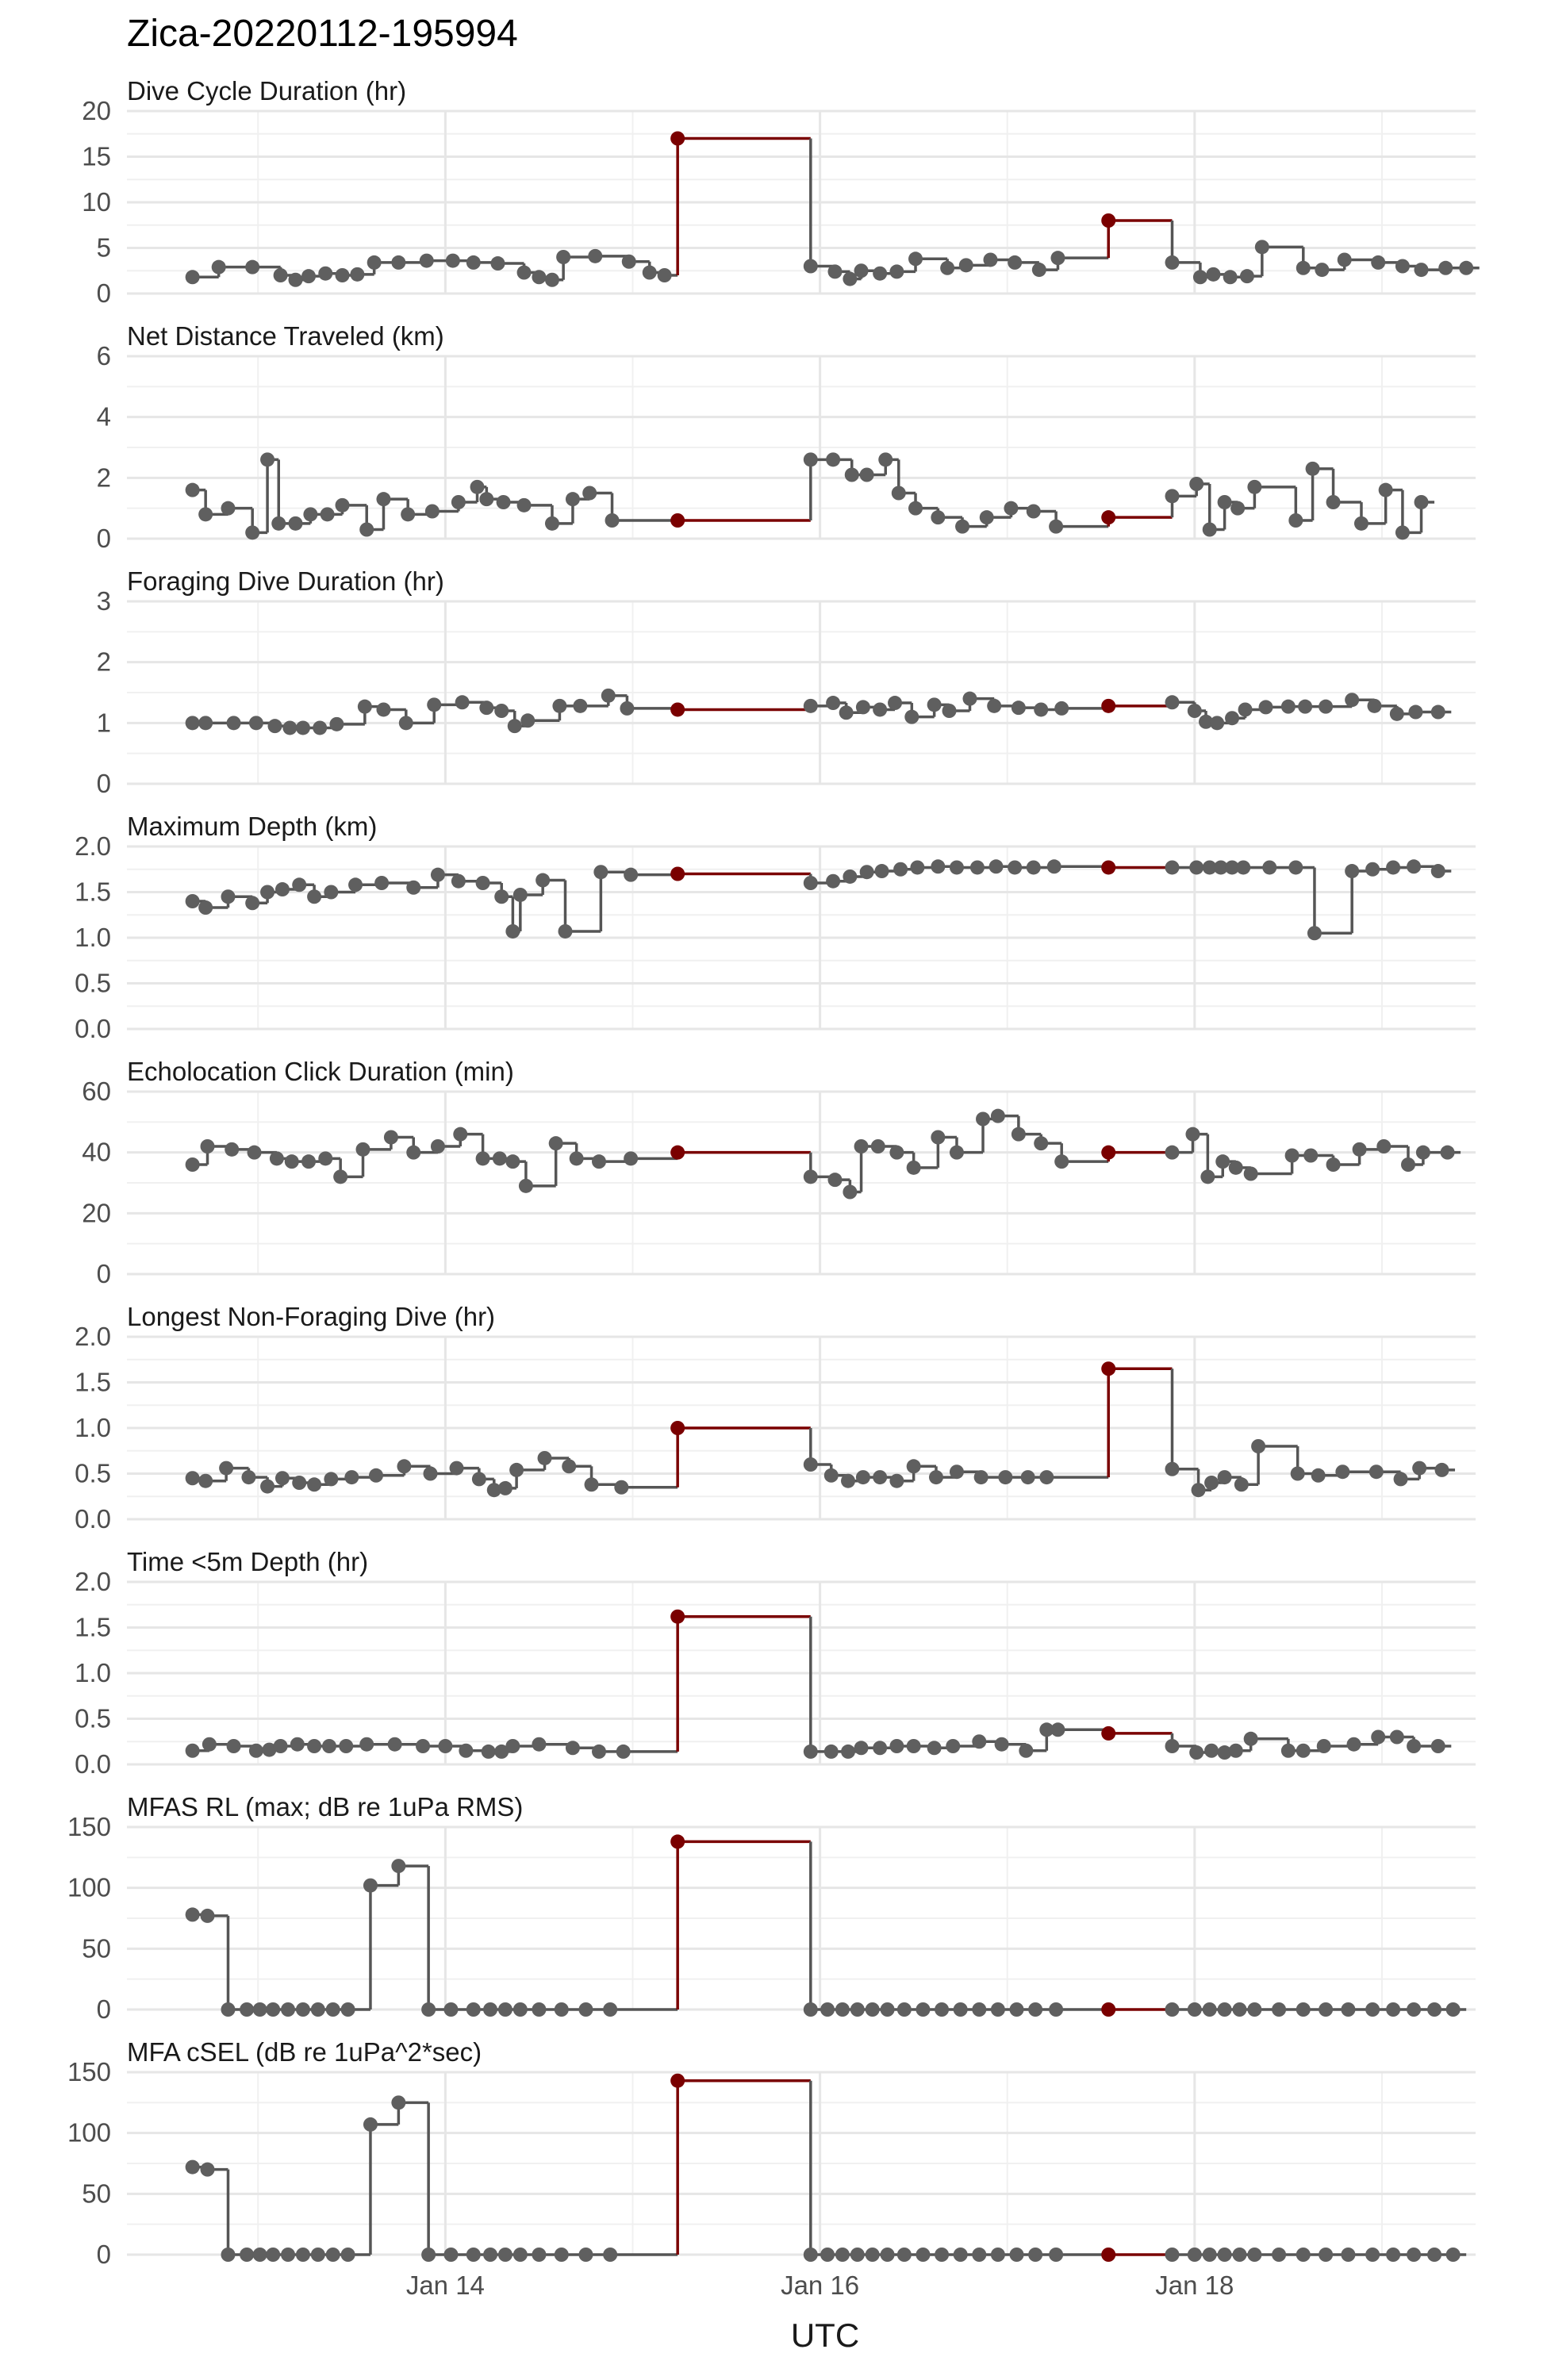 Image resolution: width=1547 pixels, height=2380 pixels. I want to click on y-tick-label: 2.0, so click(93, 846).